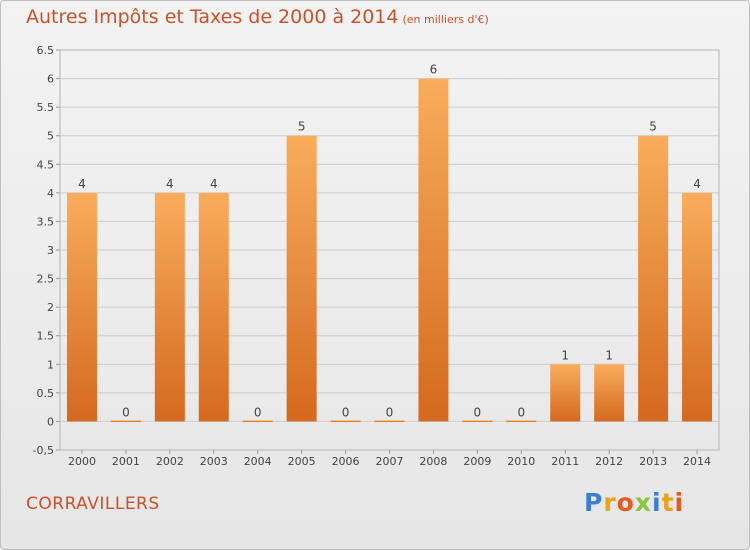 The width and height of the screenshot is (750, 550). What do you see at coordinates (50, 250) in the screenshot?
I see `y-tick-label: 3` at bounding box center [50, 250].